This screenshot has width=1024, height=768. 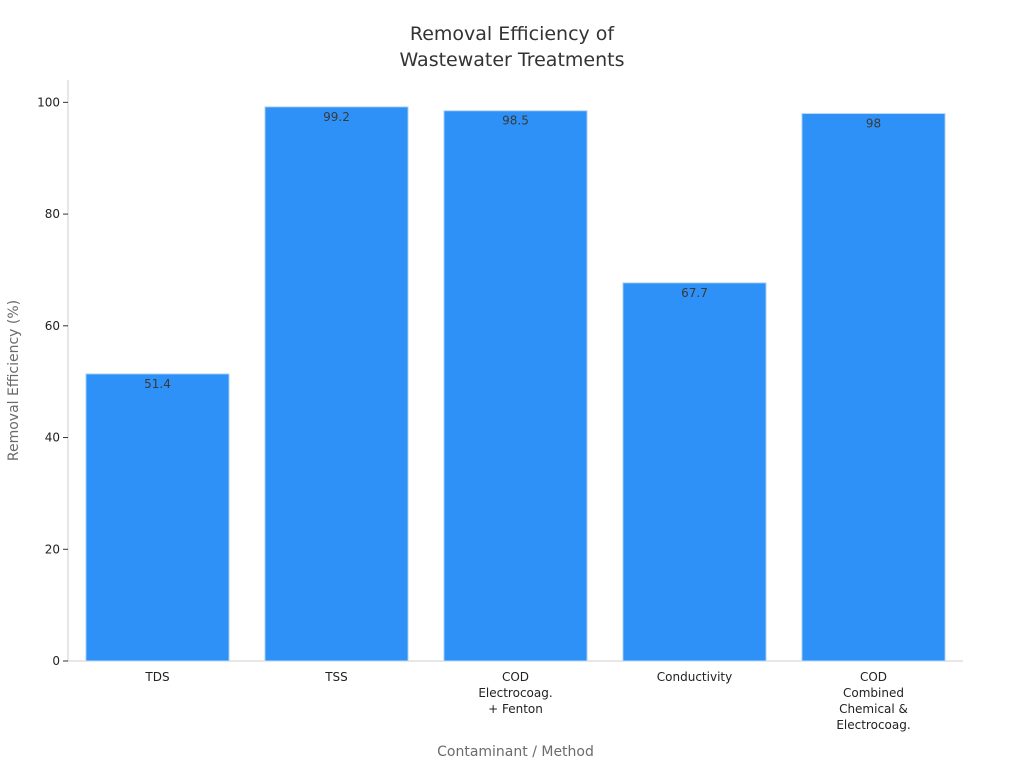 What do you see at coordinates (52, 438) in the screenshot?
I see `y-tick-label: 40` at bounding box center [52, 438].